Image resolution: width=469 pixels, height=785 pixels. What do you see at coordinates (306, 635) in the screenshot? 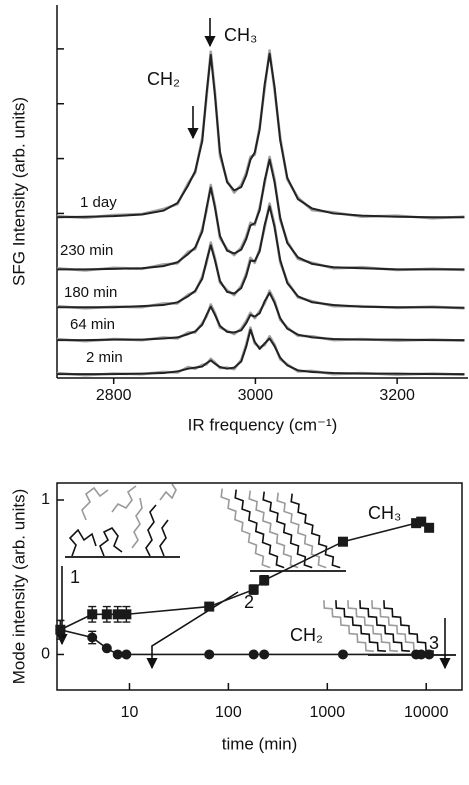
I see `series-label: CH₂` at bounding box center [306, 635].